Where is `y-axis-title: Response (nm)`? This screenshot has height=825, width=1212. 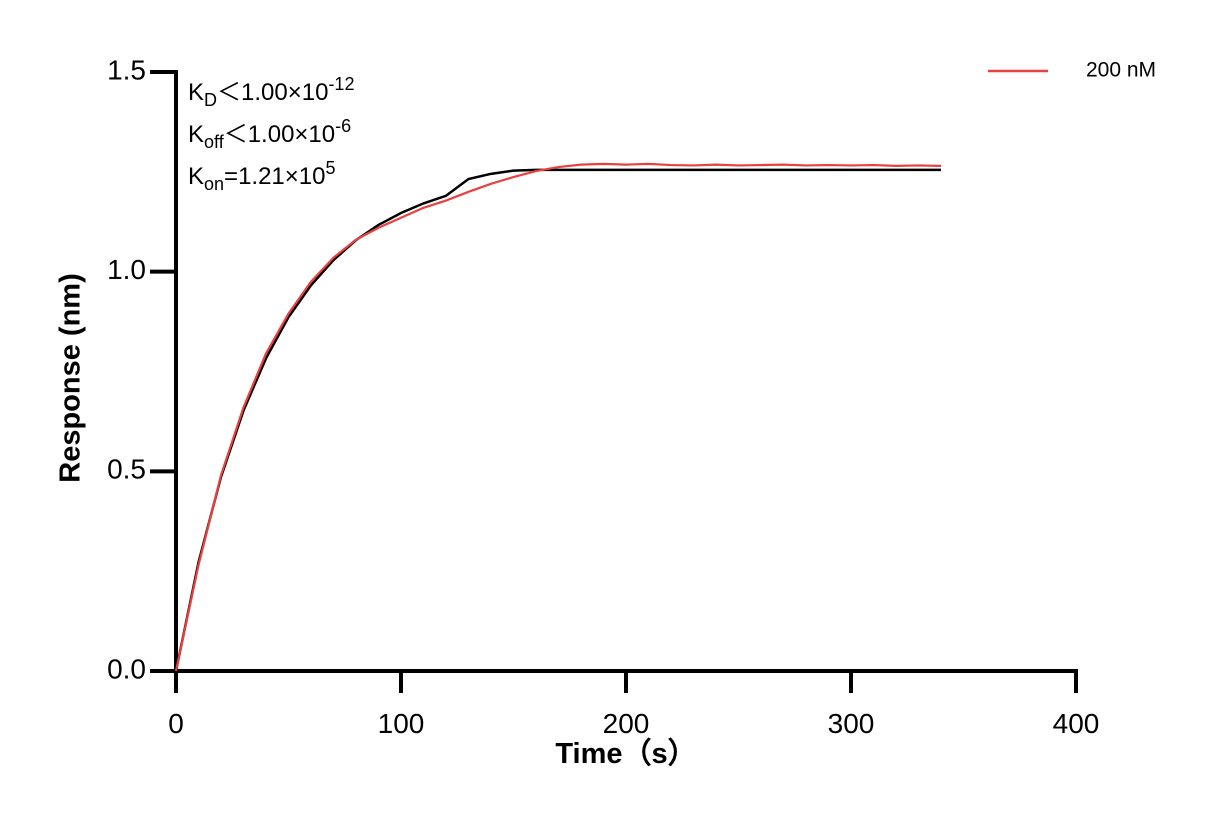
y-axis-title: Response (nm) is located at coordinates (71, 377).